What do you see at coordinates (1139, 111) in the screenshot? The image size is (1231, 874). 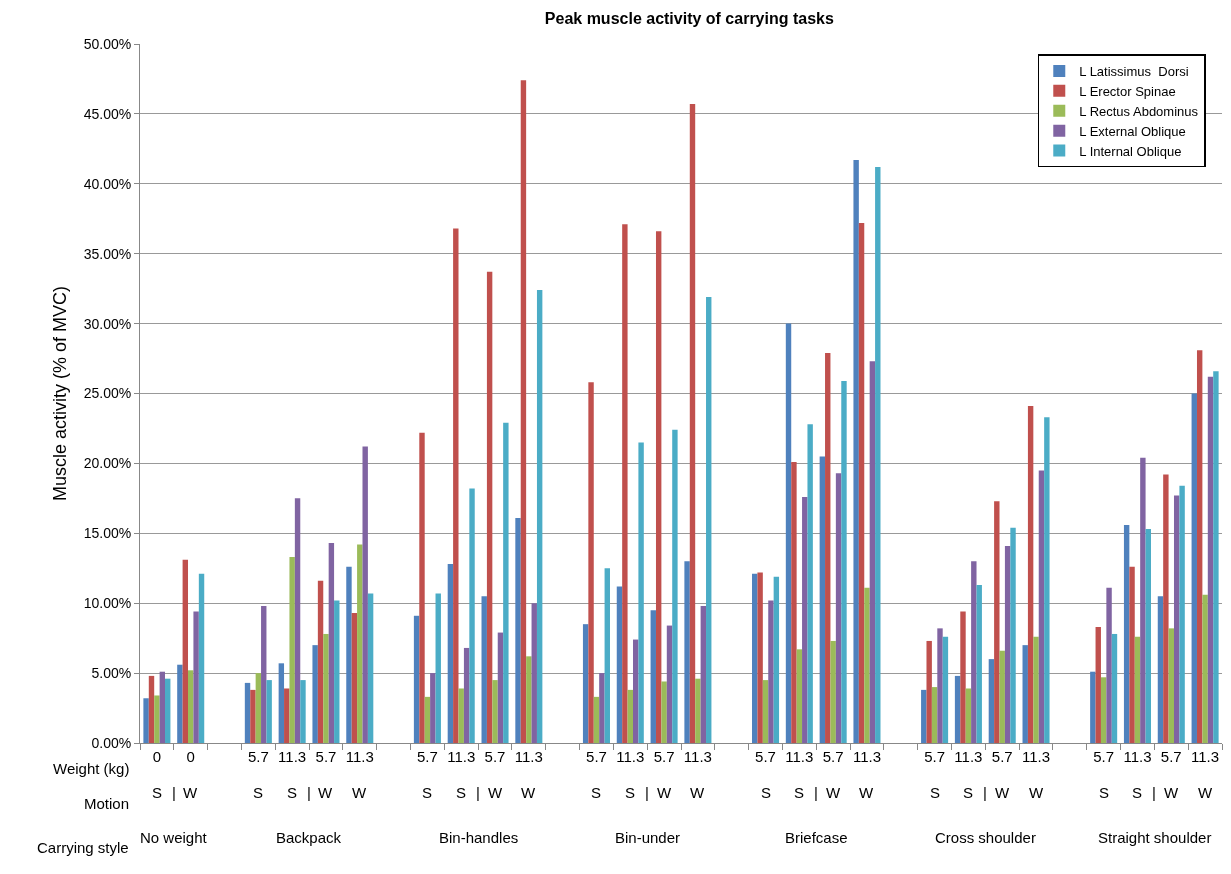 I see `legend-label: L Rectus Abdominus` at bounding box center [1139, 111].